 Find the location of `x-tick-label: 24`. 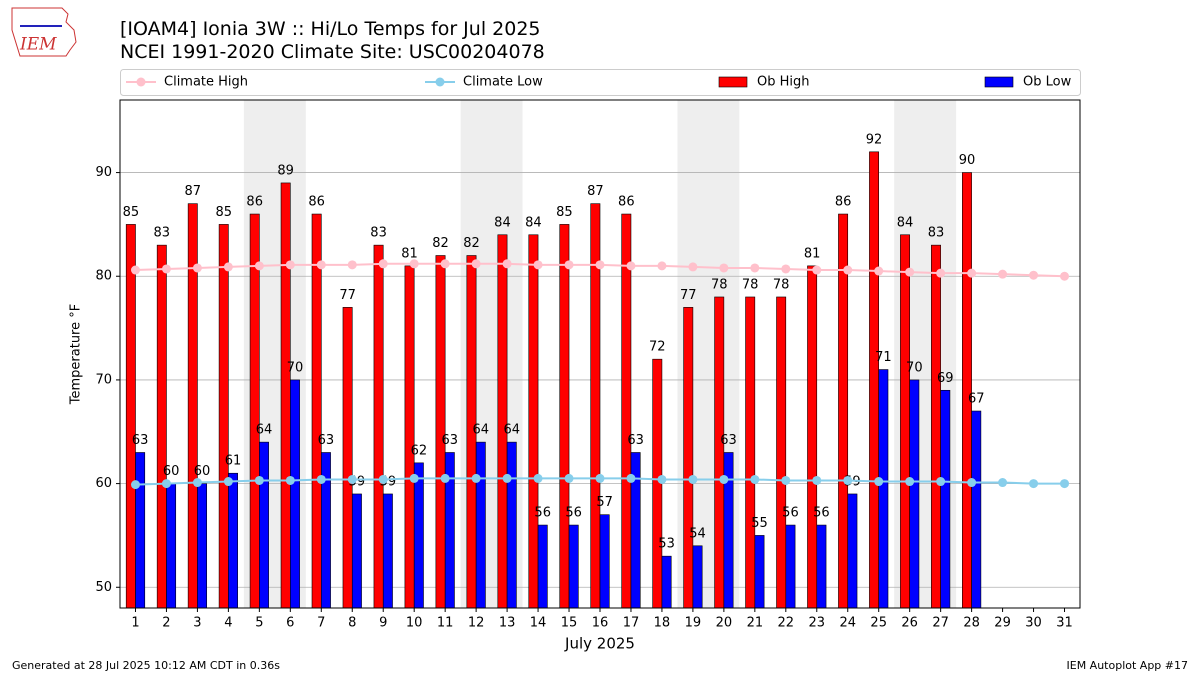

x-tick-label: 24 is located at coordinates (847, 623).